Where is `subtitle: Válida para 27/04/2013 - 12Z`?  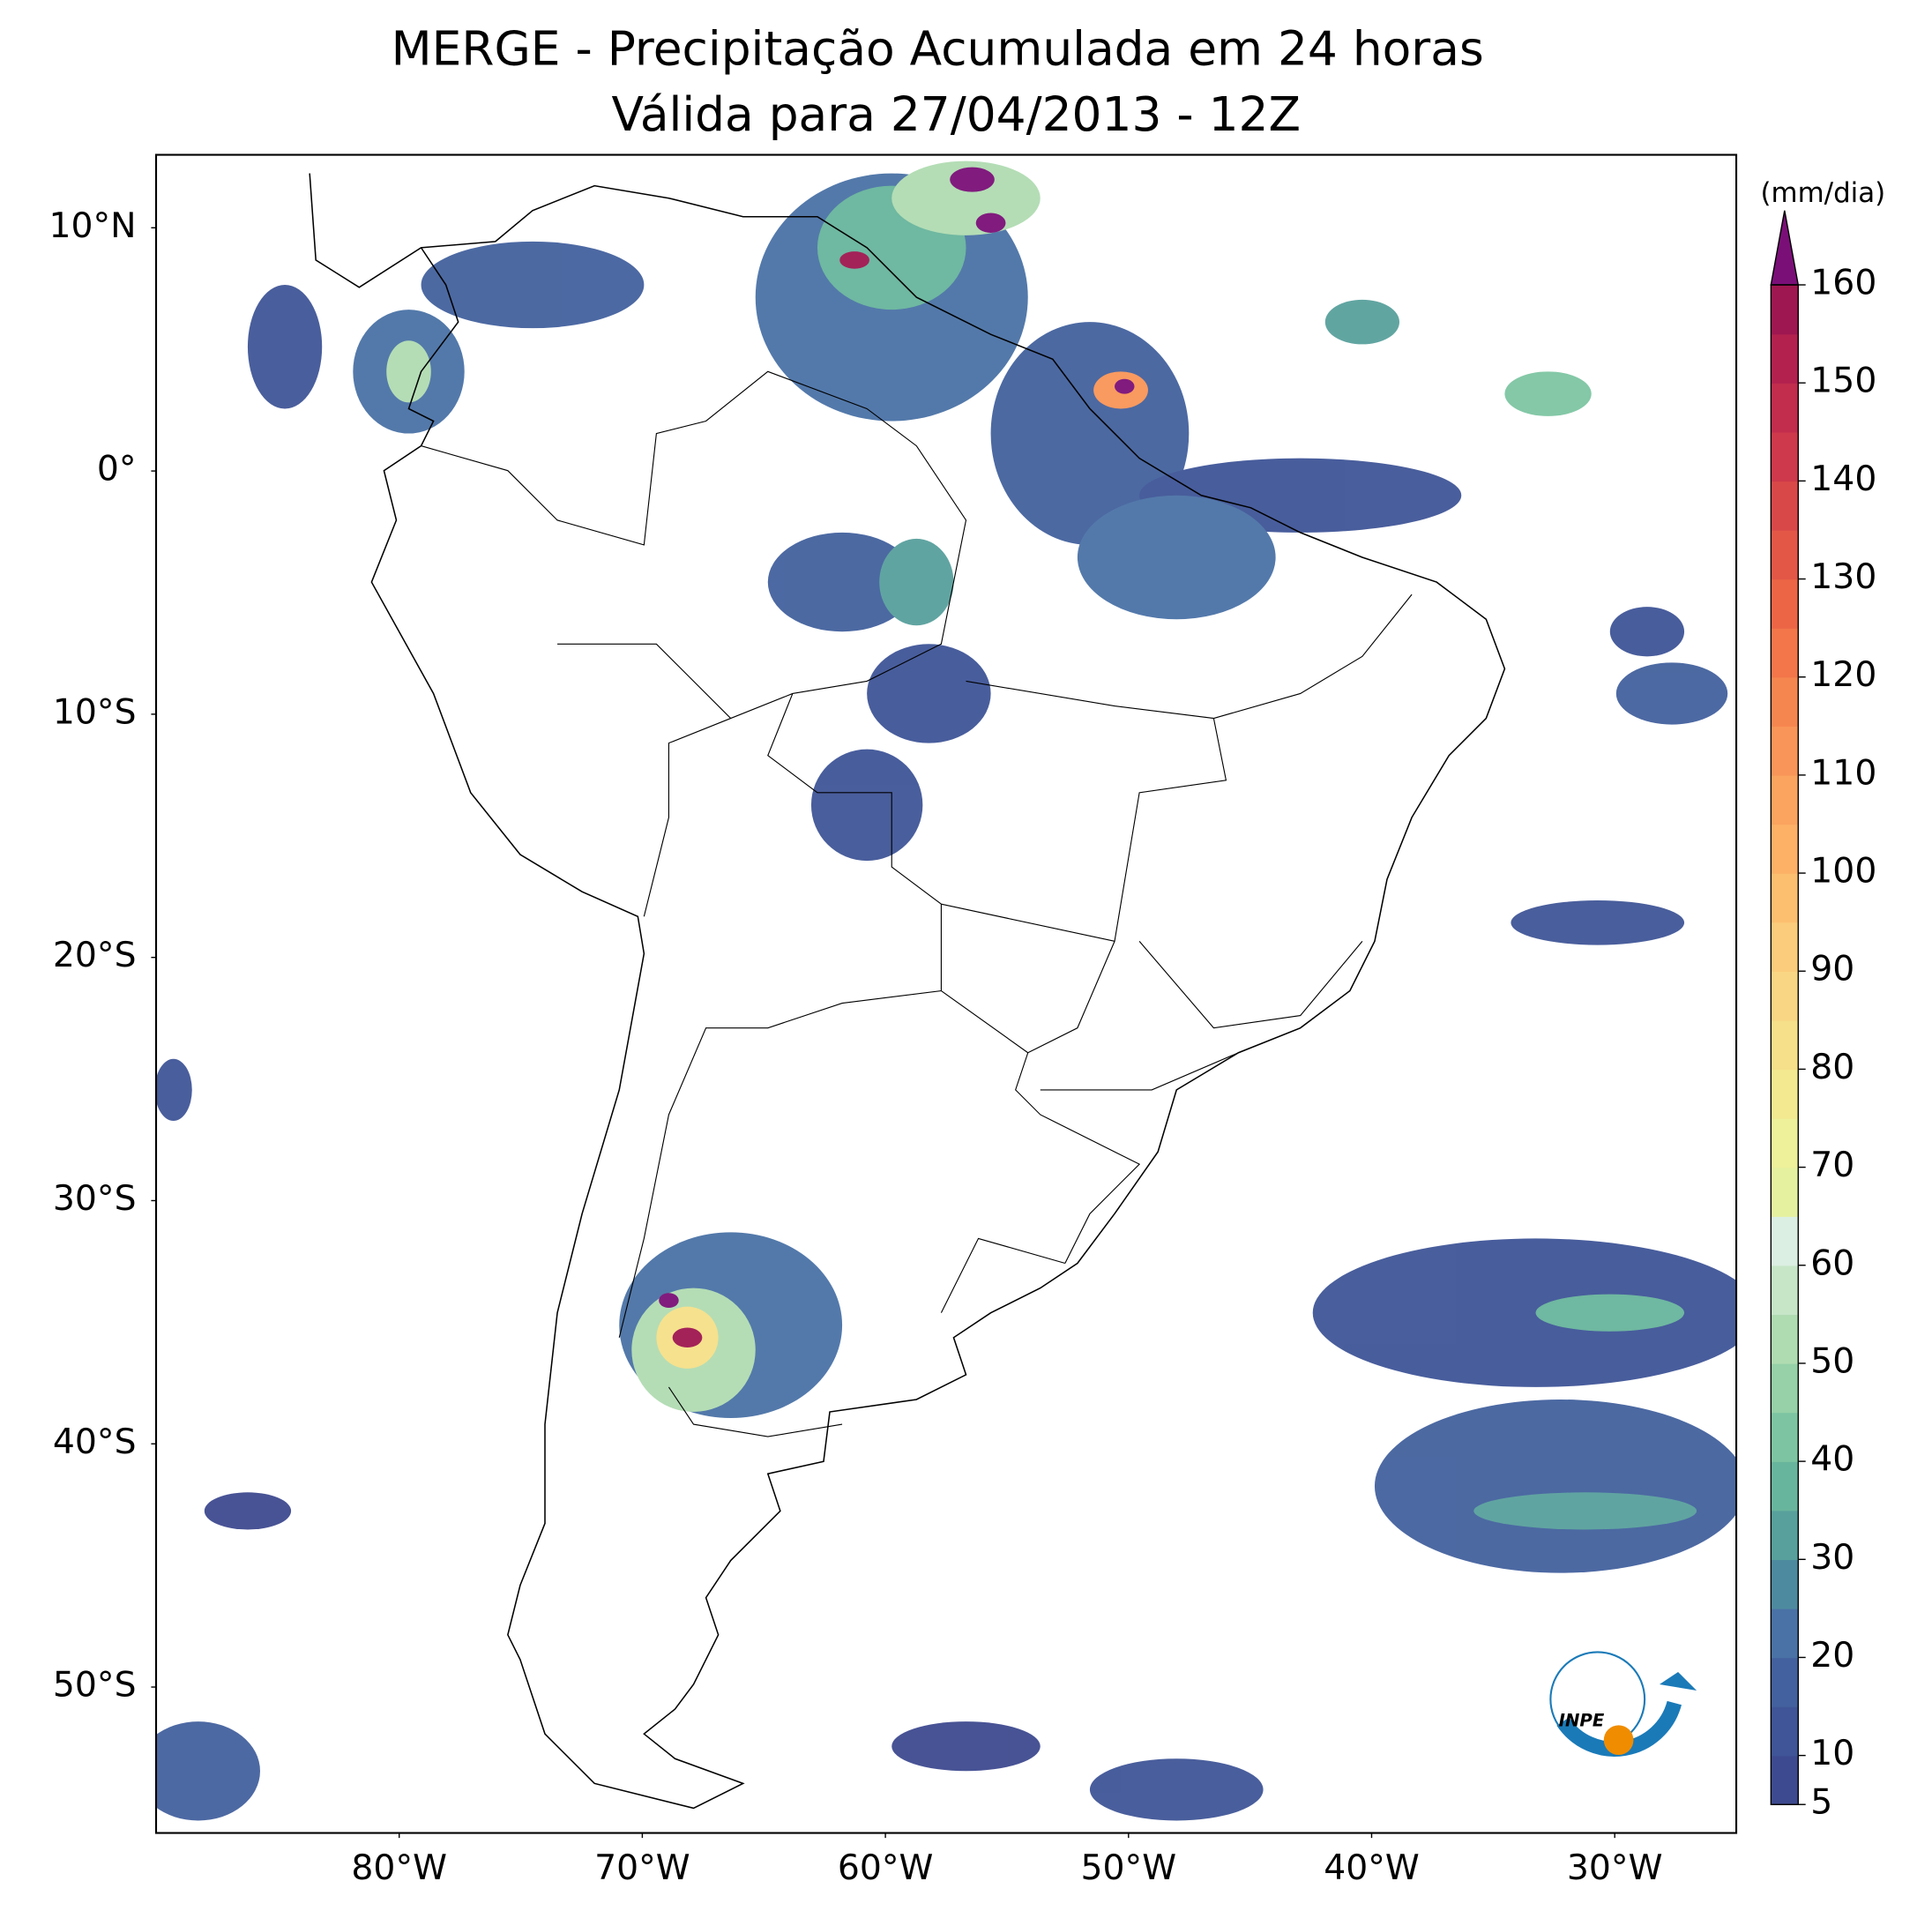
subtitle: Válida para 27/04/2013 - 12Z is located at coordinates (956, 114).